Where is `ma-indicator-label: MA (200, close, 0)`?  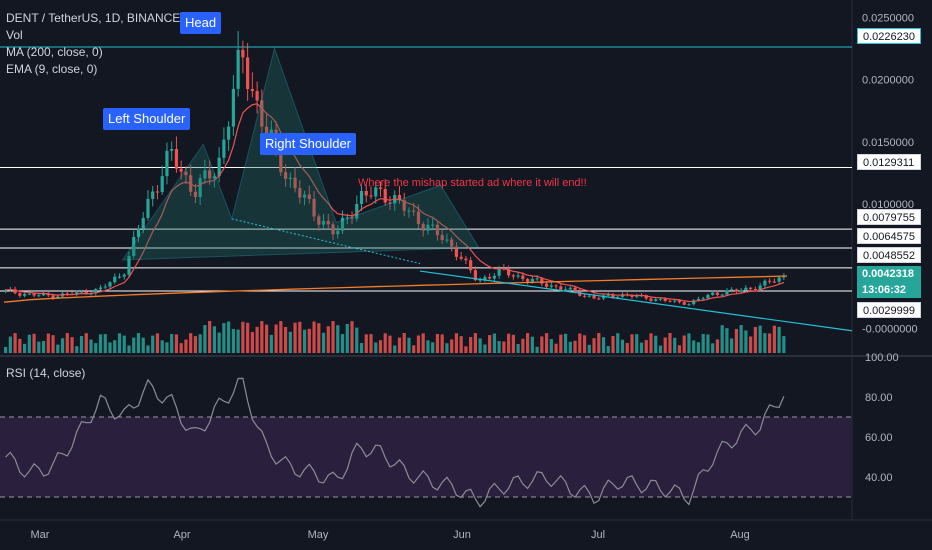 ma-indicator-label: MA (200, close, 0) is located at coordinates (54, 52).